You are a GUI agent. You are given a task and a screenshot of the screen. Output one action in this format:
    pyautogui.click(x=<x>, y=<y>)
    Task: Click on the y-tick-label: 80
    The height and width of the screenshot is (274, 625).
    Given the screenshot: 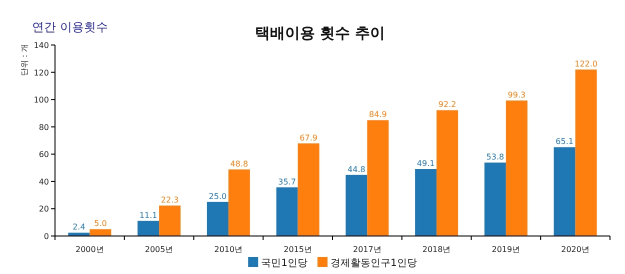 What is the action you would take?
    pyautogui.click(x=43, y=127)
    